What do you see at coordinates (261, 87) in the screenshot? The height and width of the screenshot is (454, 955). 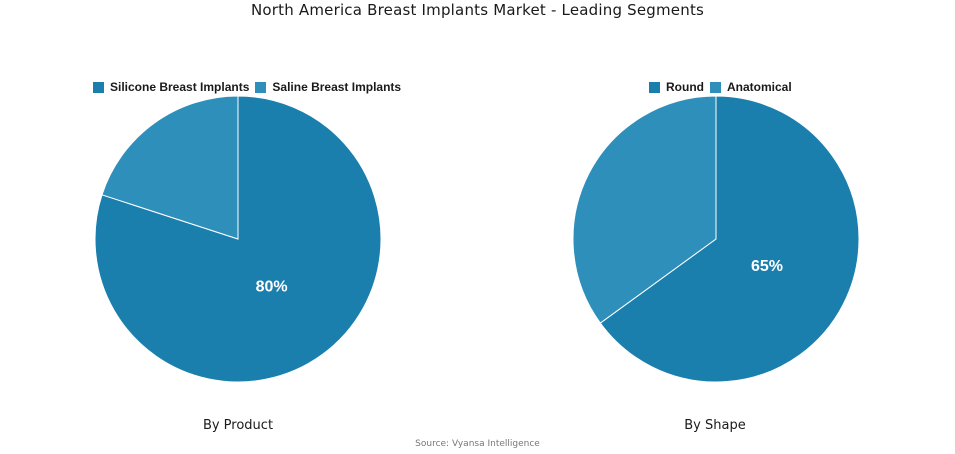 I see `legend-swatch-saline` at bounding box center [261, 87].